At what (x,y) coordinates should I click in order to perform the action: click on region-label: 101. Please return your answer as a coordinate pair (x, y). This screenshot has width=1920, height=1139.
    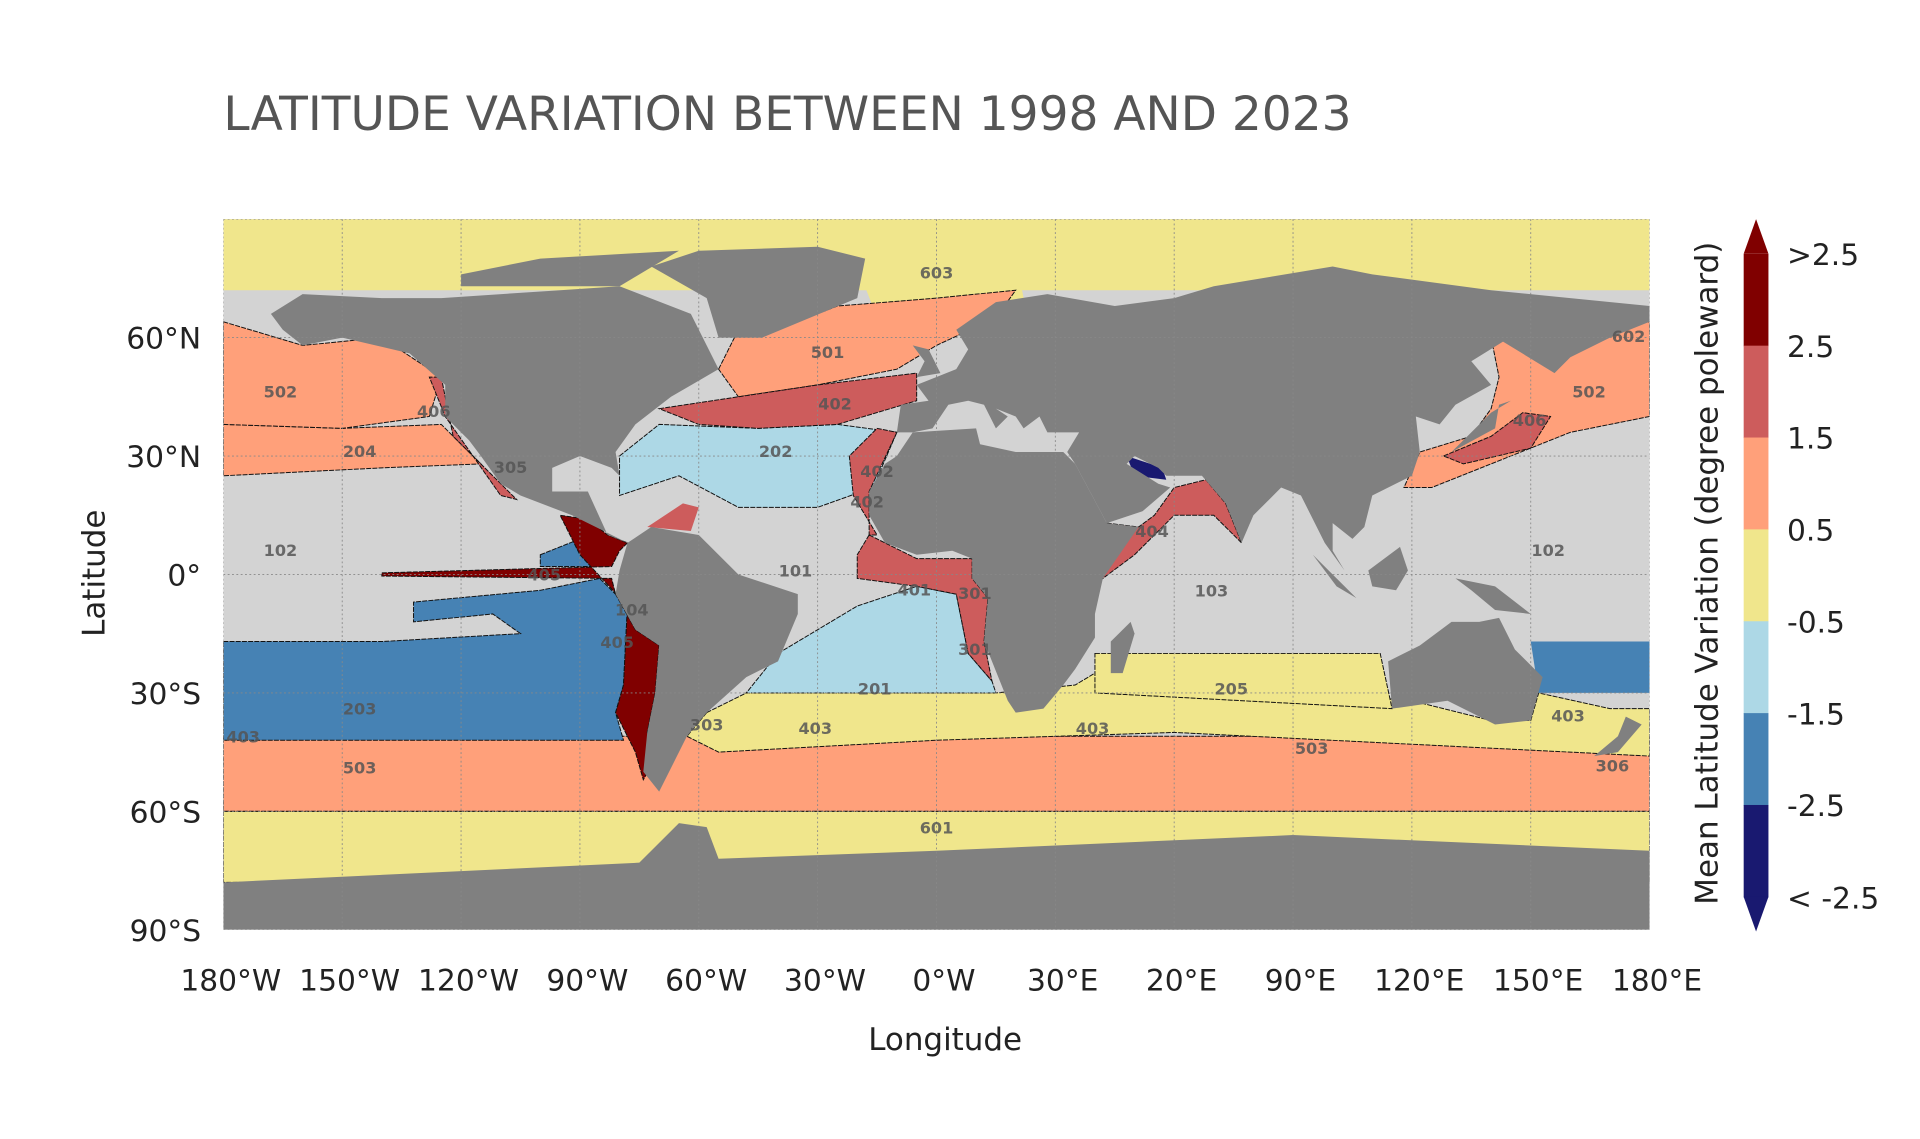
    Looking at the image, I should click on (796, 571).